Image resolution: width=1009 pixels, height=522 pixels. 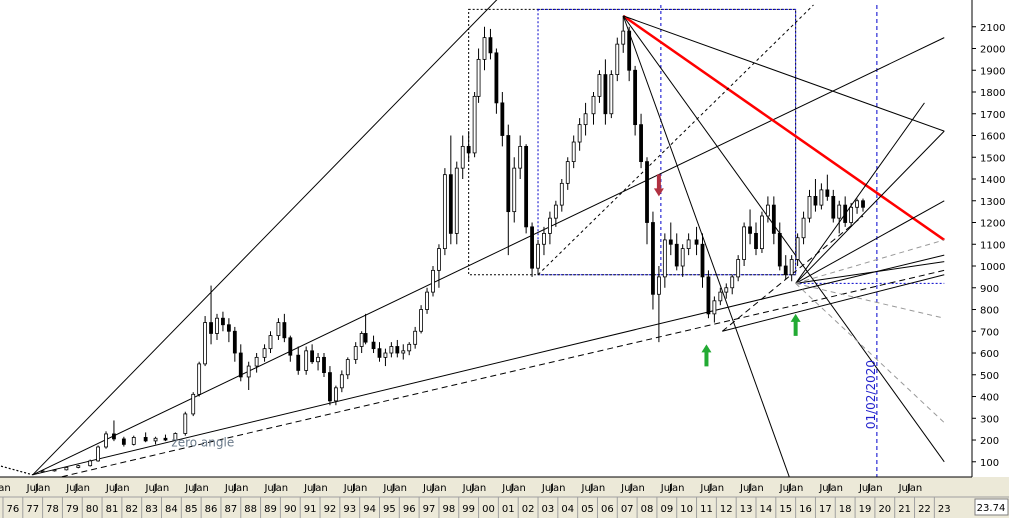 I want to click on x-year-label: 07, so click(x=627, y=509).